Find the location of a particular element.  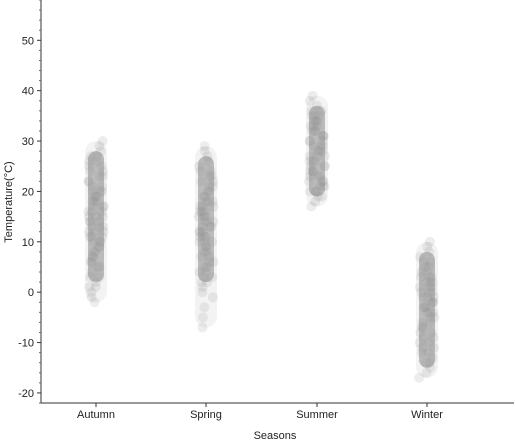

y-tick-label: -20 is located at coordinates (26, 394).